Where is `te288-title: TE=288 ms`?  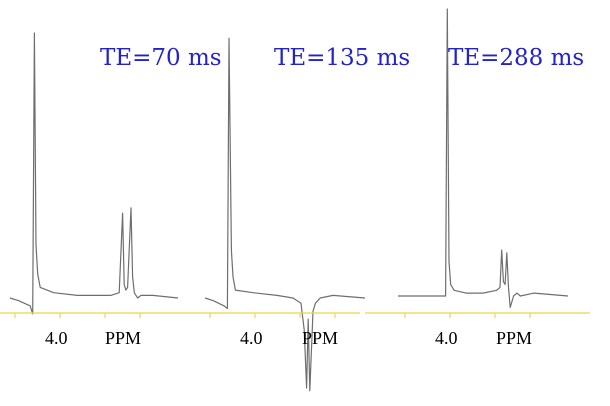
te288-title: TE=288 ms is located at coordinates (516, 58).